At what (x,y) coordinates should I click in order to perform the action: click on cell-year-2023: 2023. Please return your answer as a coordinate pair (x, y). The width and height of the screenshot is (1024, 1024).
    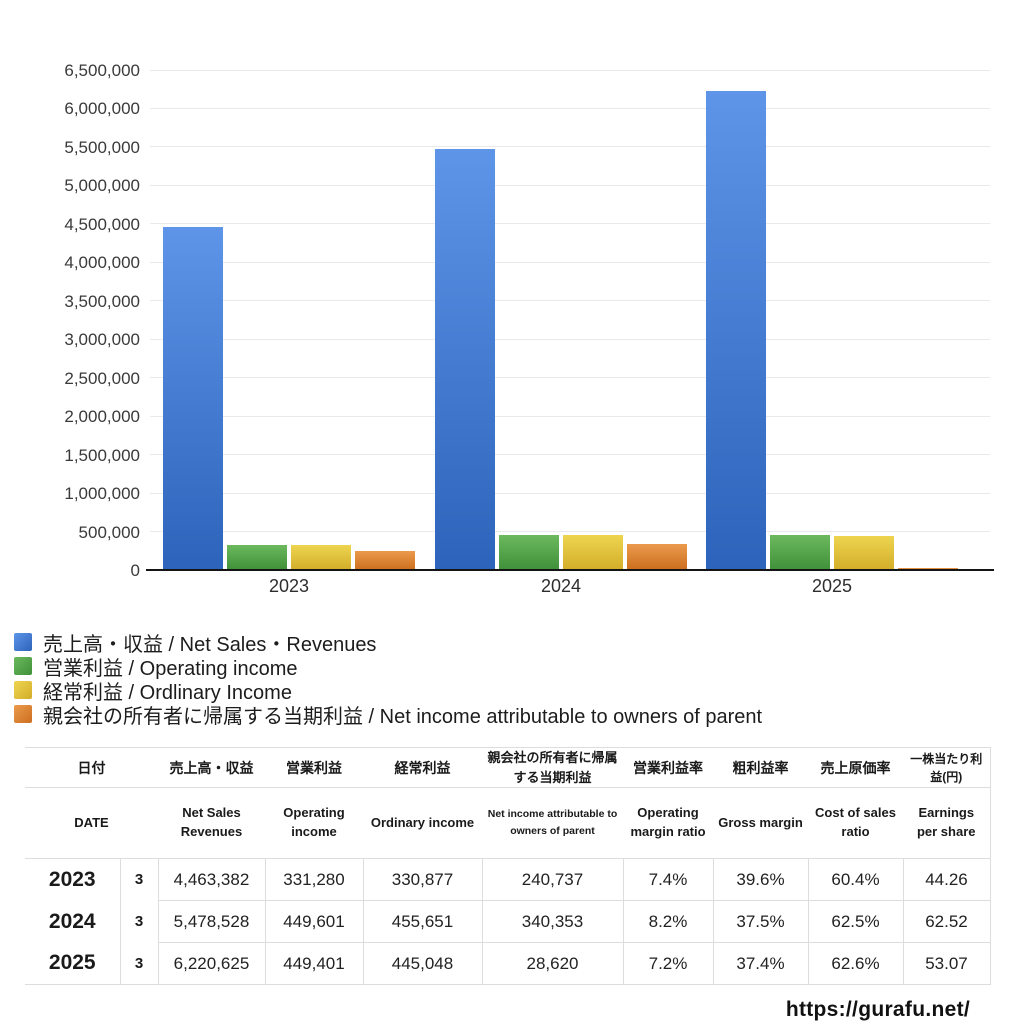
    Looking at the image, I should click on (73, 879).